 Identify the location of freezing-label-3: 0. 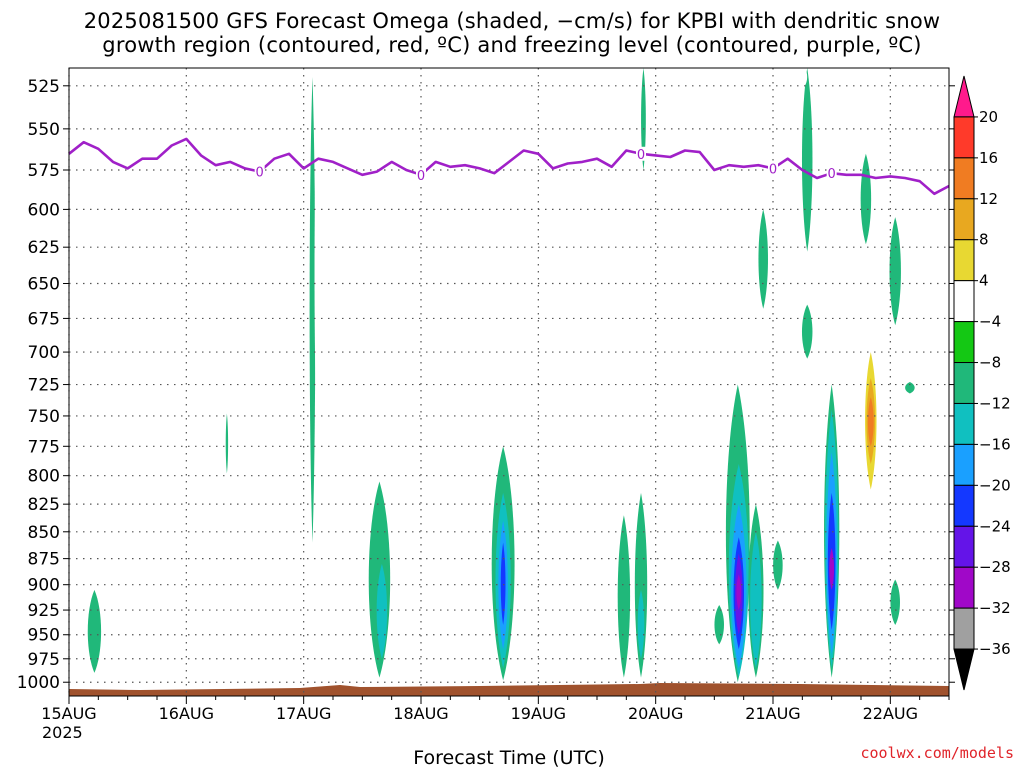
(773, 169).